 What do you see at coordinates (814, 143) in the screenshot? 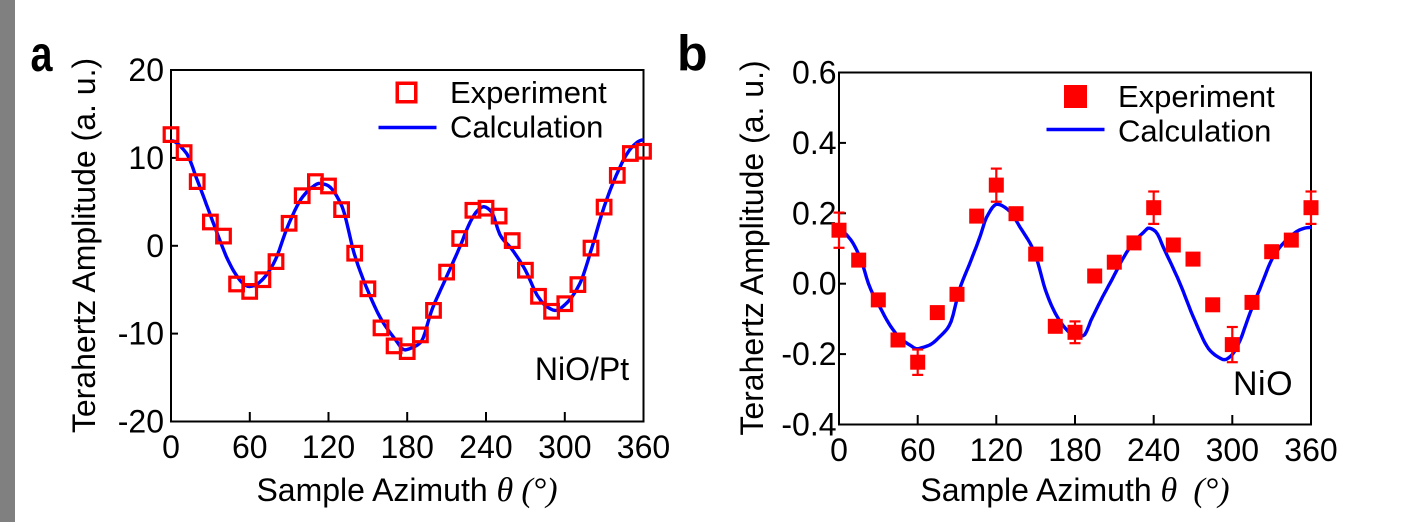
I see `svg-text: 0.4` at bounding box center [814, 143].